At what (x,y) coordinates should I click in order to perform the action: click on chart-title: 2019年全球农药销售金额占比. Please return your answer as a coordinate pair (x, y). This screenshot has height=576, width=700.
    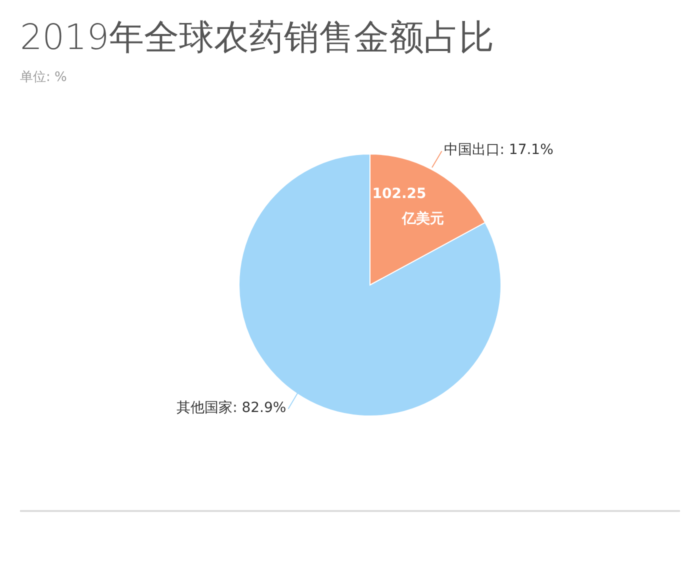
    Looking at the image, I should click on (257, 38).